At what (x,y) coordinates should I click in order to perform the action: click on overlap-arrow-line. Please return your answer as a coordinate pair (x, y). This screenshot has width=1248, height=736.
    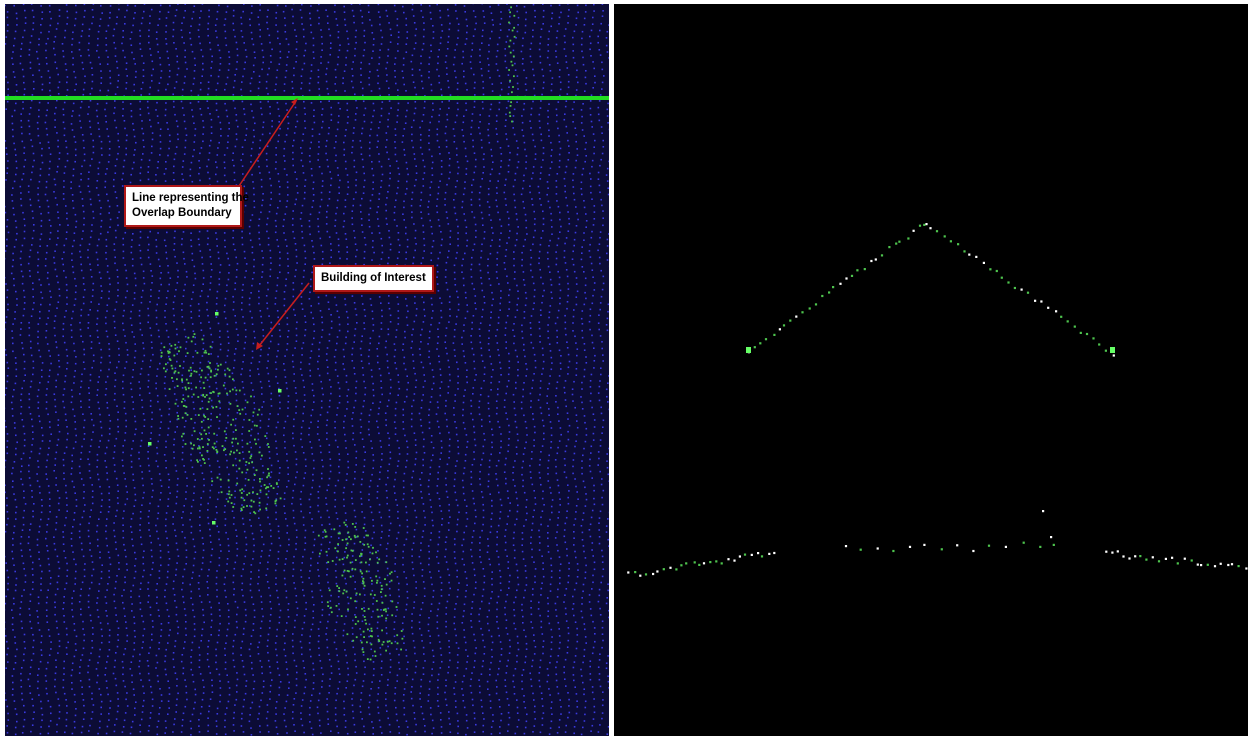
    Looking at the image, I should click on (266, 145).